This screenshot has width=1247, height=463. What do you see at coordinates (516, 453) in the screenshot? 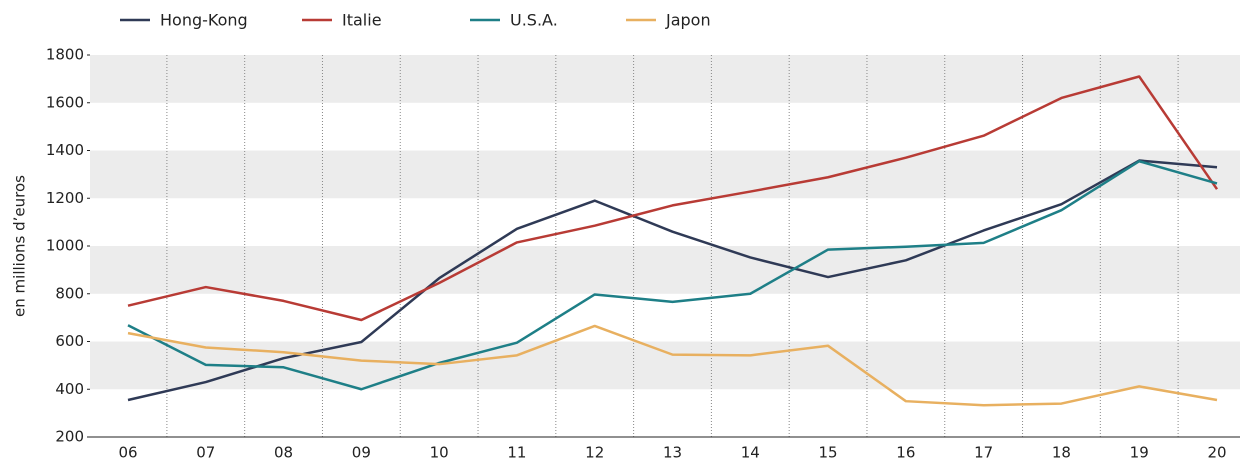
I see `x-tick-label: 11` at bounding box center [516, 453].